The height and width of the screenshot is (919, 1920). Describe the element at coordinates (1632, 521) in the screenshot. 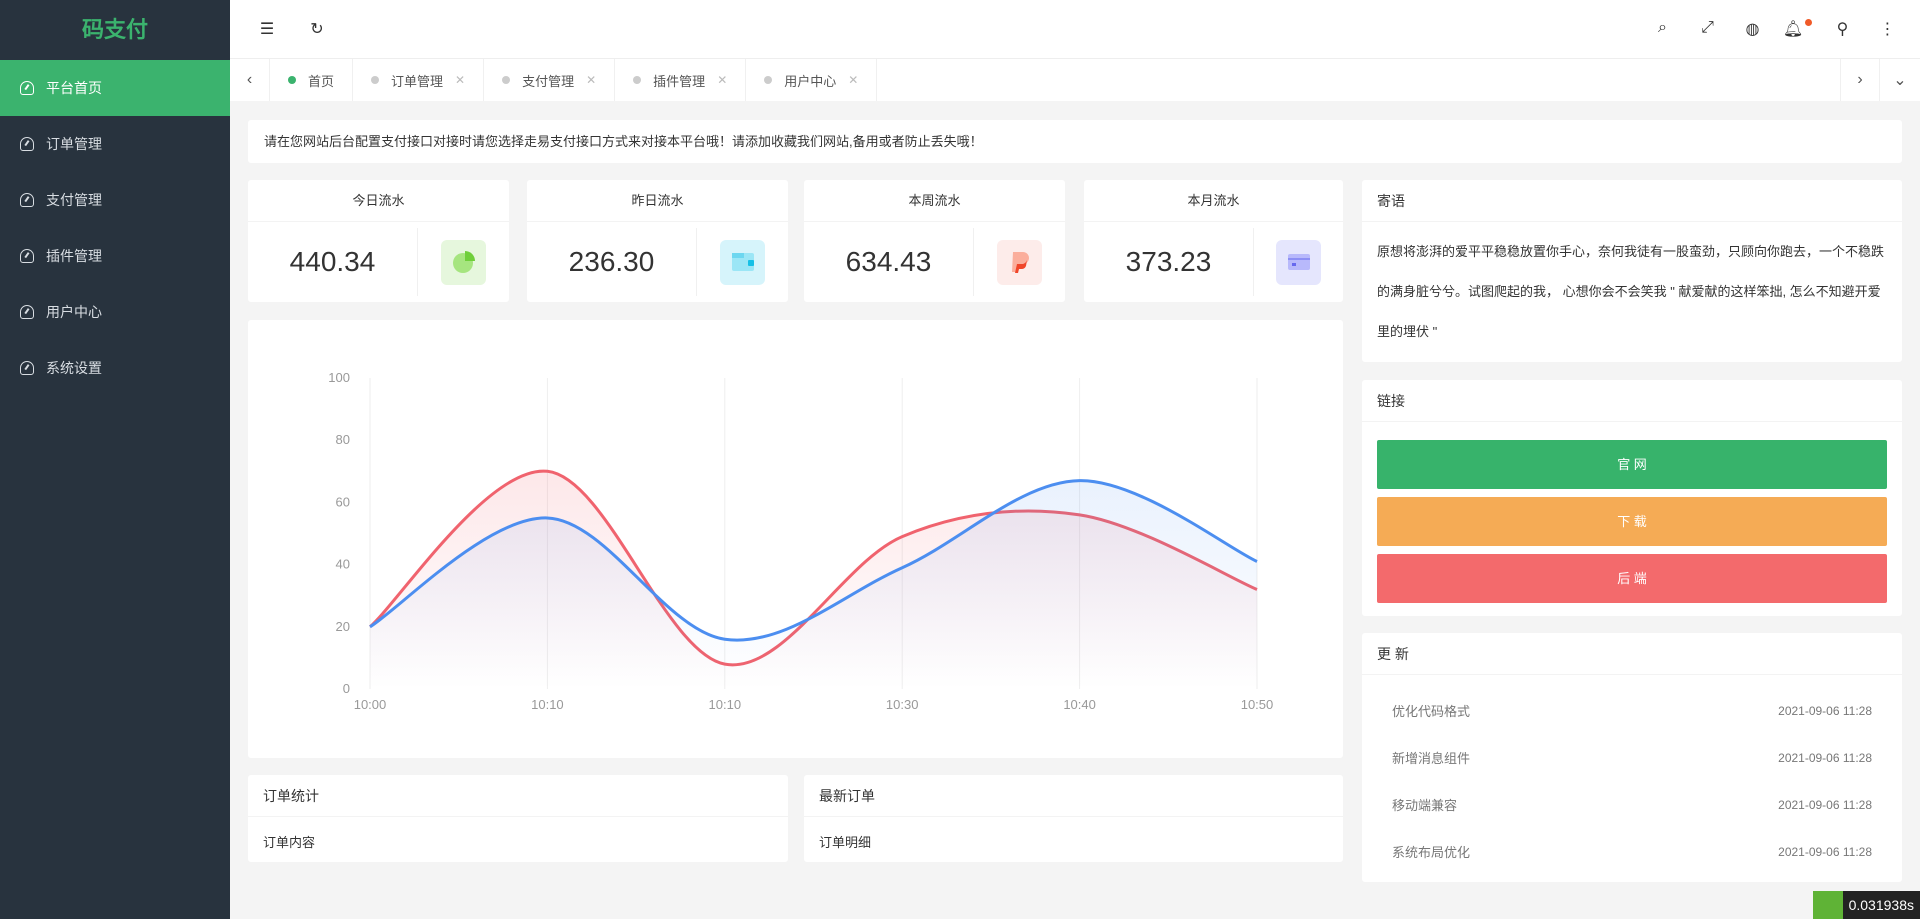

I see `download-button: 下 载` at that location.